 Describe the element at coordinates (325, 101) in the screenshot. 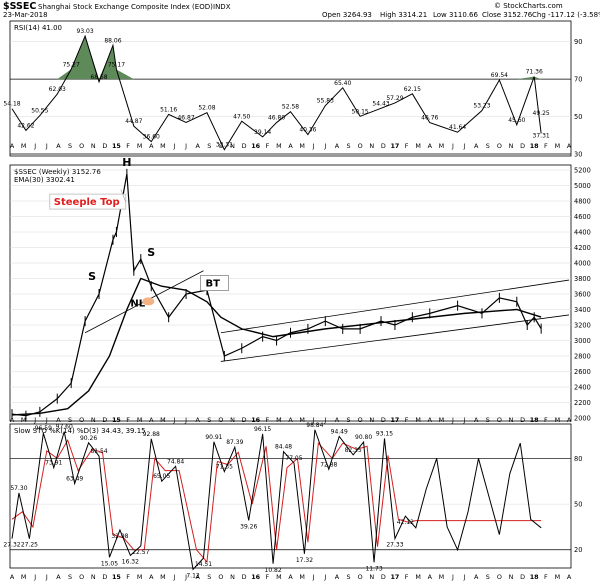

I see `rsi-value-label: 55.83` at that location.